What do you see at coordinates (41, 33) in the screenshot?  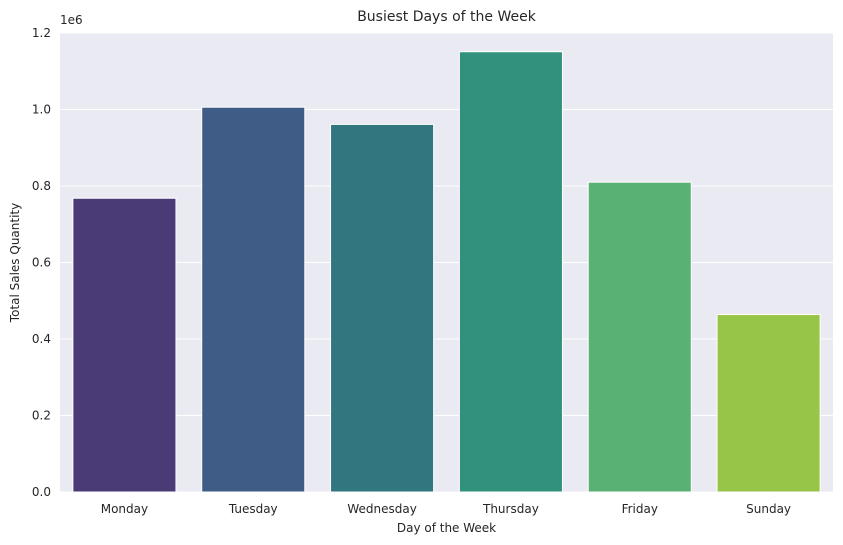 I see `y-tick-label: 1.2` at bounding box center [41, 33].